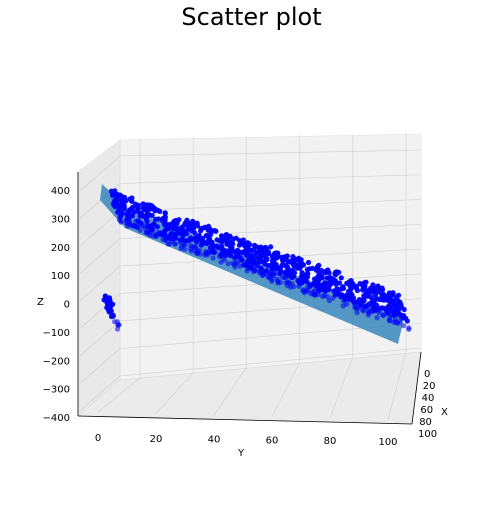 Image resolution: width=503 pixels, height=528 pixels. Describe the element at coordinates (56, 418) in the screenshot. I see `z-tick-label: −400` at that location.